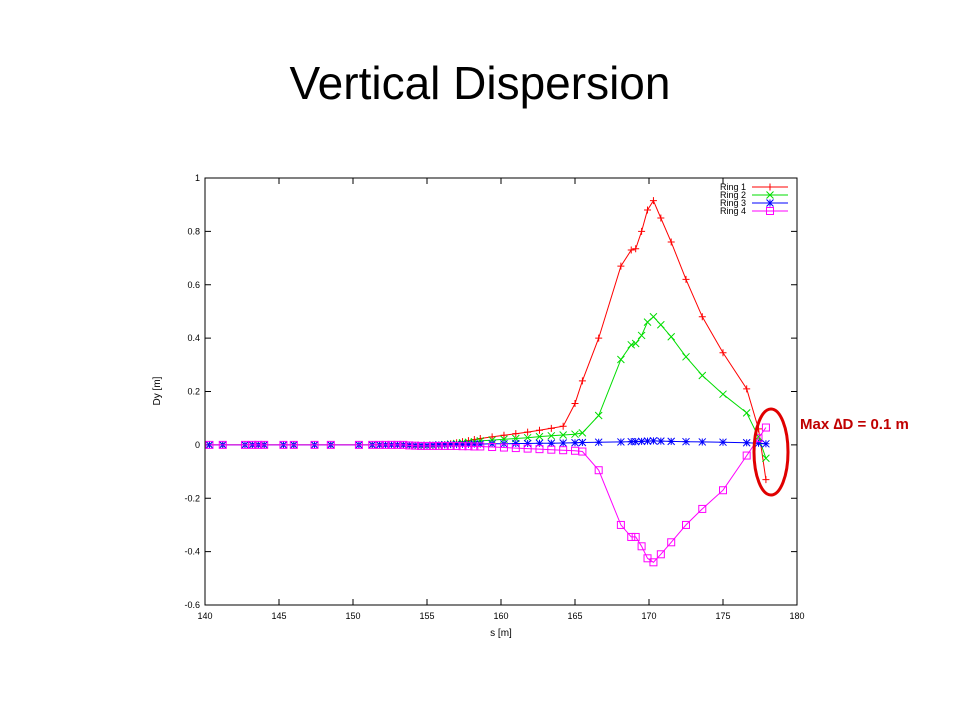 The image size is (960, 720). Describe the element at coordinates (352, 616) in the screenshot. I see `x-tick-label: 150` at that location.